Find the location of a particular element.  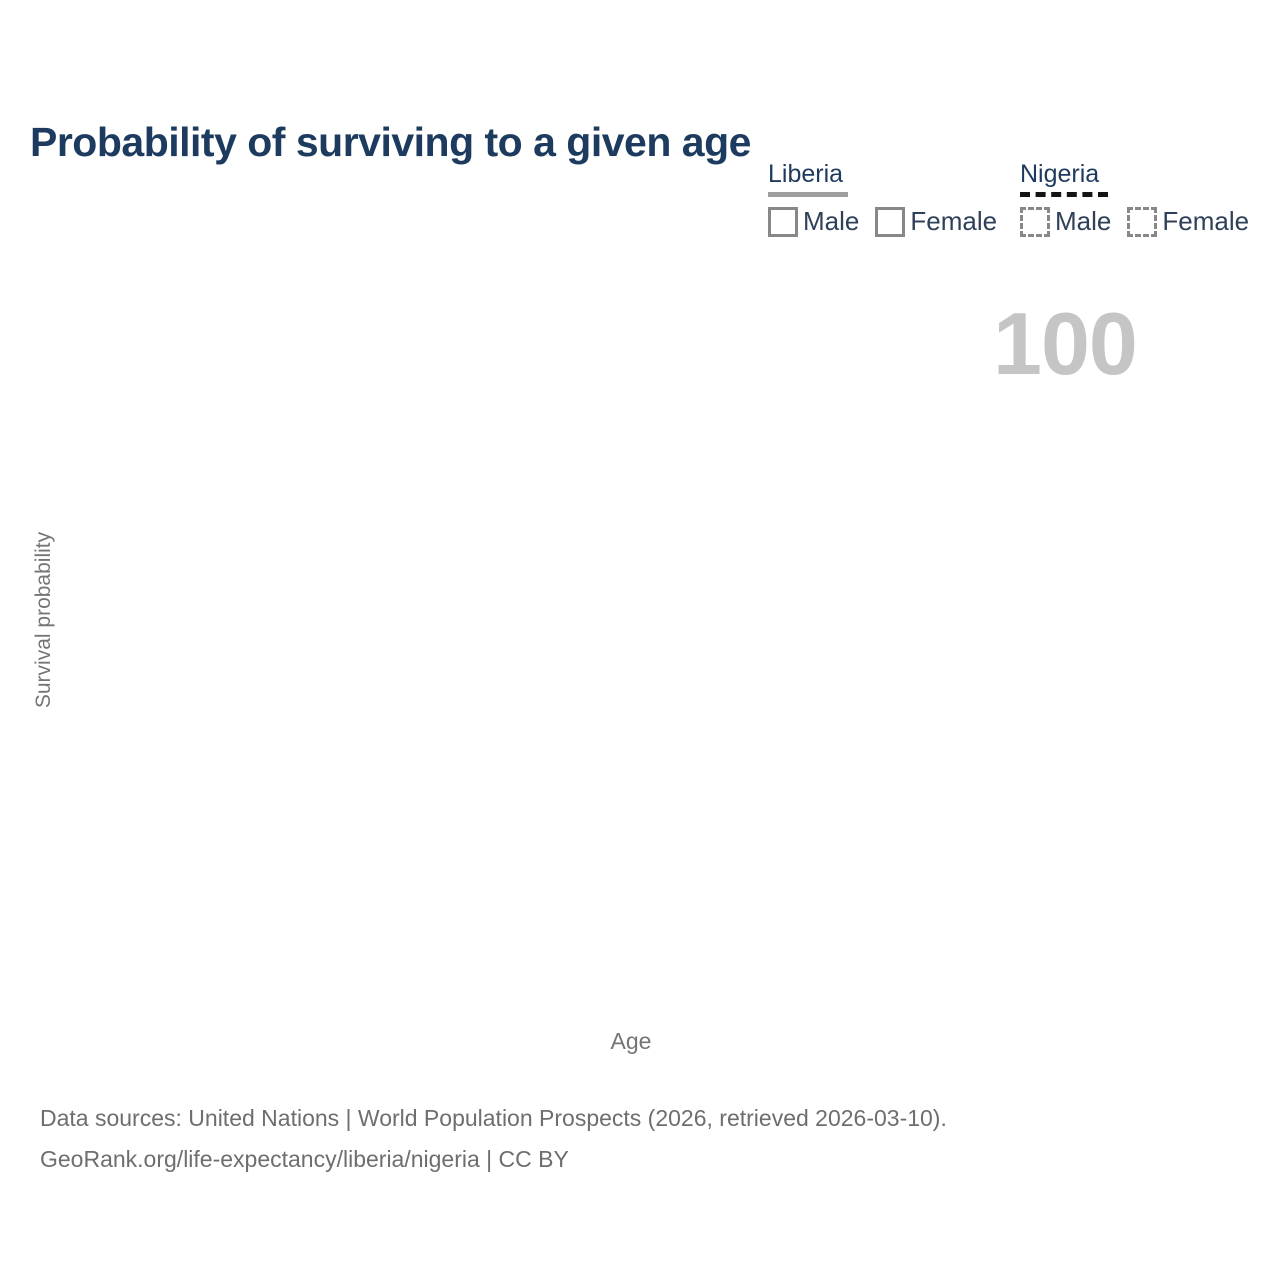

age-counter-watermark: 100 is located at coordinates (1065, 343).